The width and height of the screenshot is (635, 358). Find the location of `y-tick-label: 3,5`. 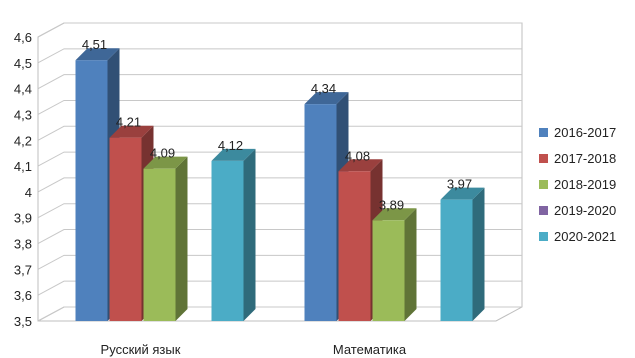

y-tick-label: 3,5 is located at coordinates (23, 321).